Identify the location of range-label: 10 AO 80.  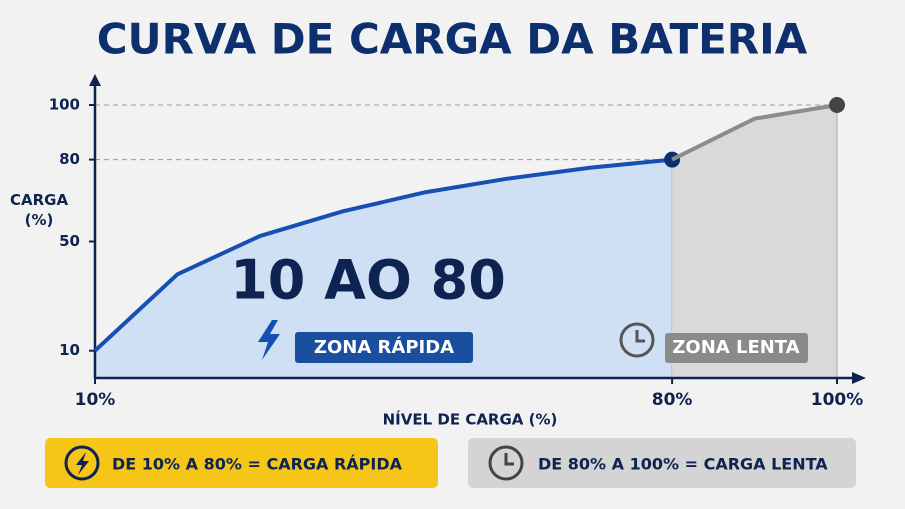
(368, 280).